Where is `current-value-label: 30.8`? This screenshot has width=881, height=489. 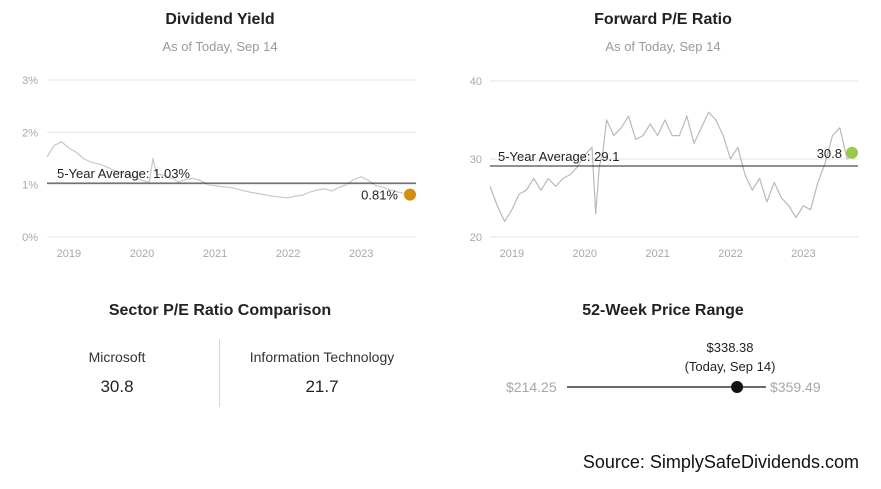 current-value-label: 30.8 is located at coordinates (829, 153).